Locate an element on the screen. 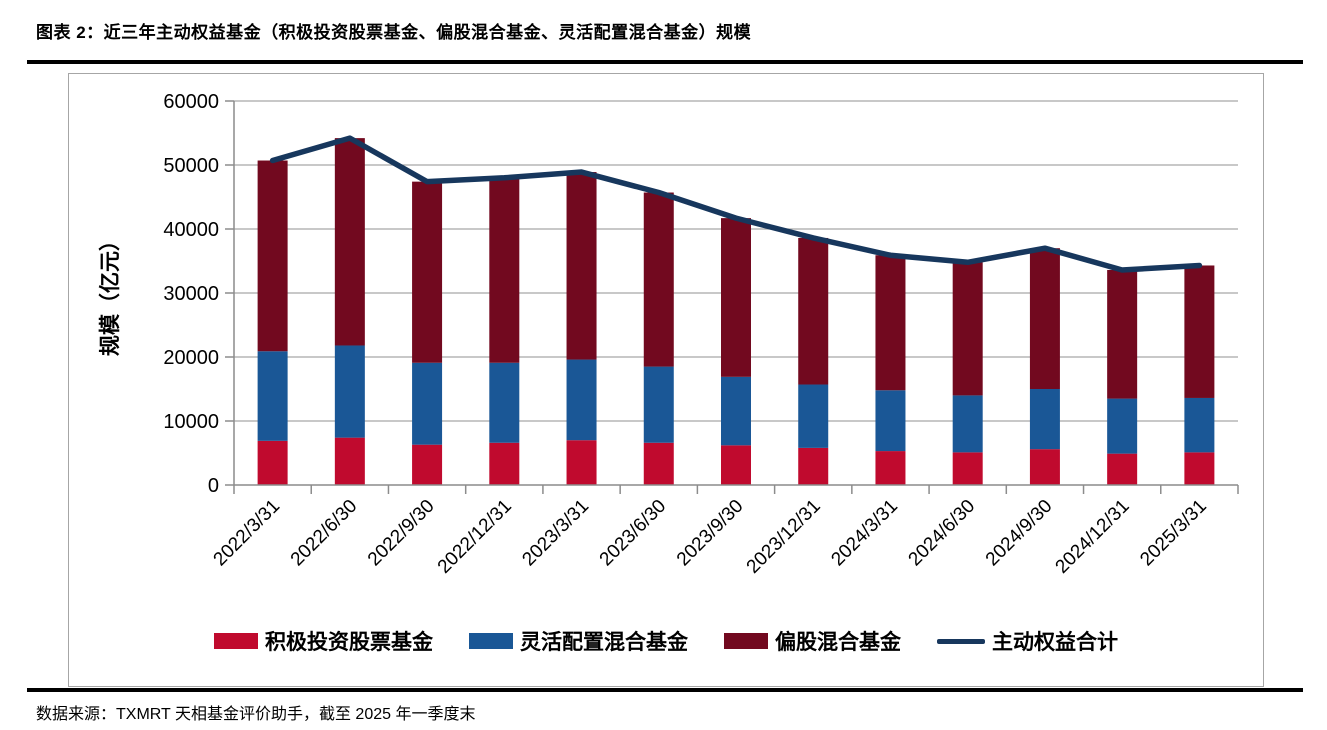  legend-line-swatch is located at coordinates (961, 641).